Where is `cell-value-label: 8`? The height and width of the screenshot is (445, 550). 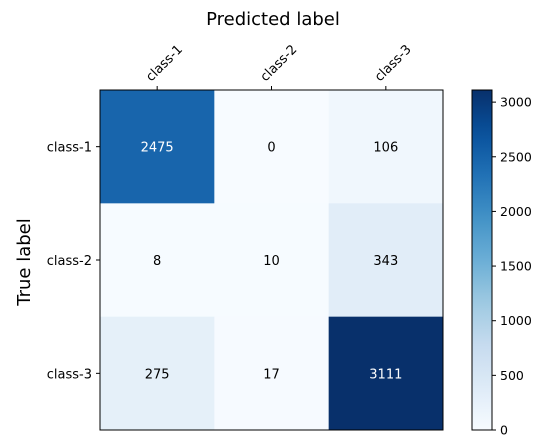
cell-value-label: 8 is located at coordinates (157, 261).